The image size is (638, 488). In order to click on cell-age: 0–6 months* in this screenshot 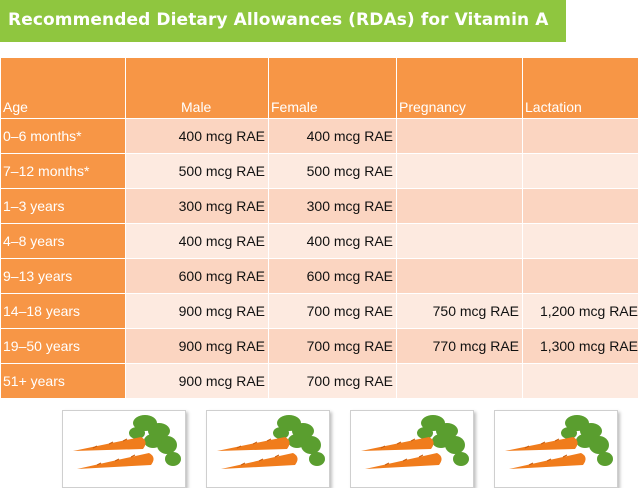, I will do `click(63, 136)`.